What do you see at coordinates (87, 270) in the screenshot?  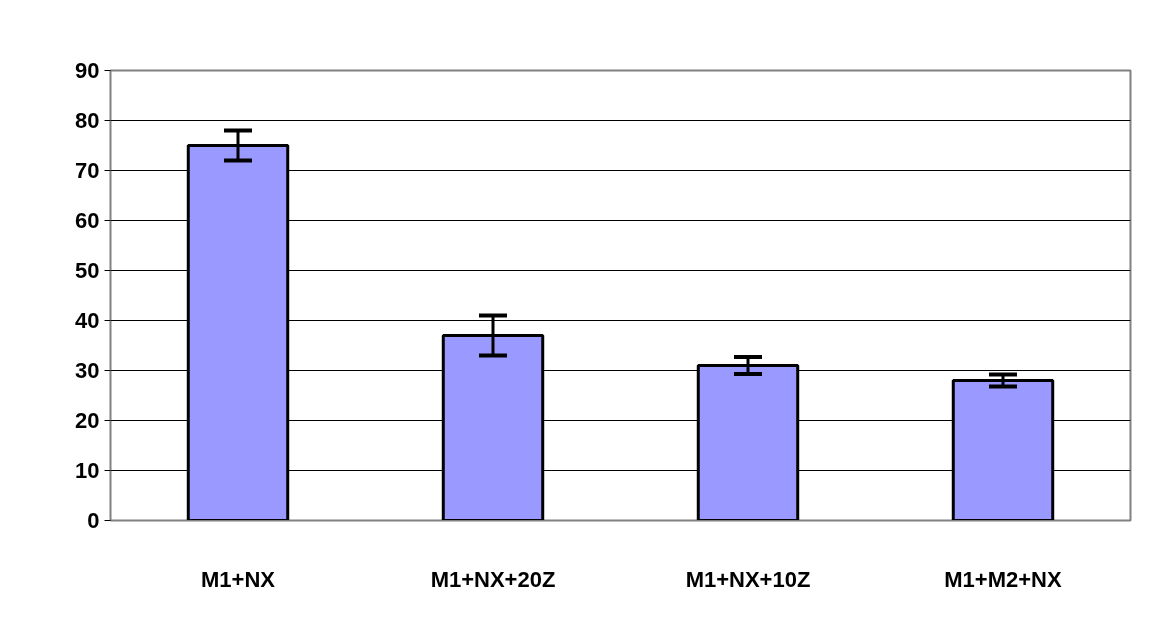 I see `y-tick-label: 50` at bounding box center [87, 270].